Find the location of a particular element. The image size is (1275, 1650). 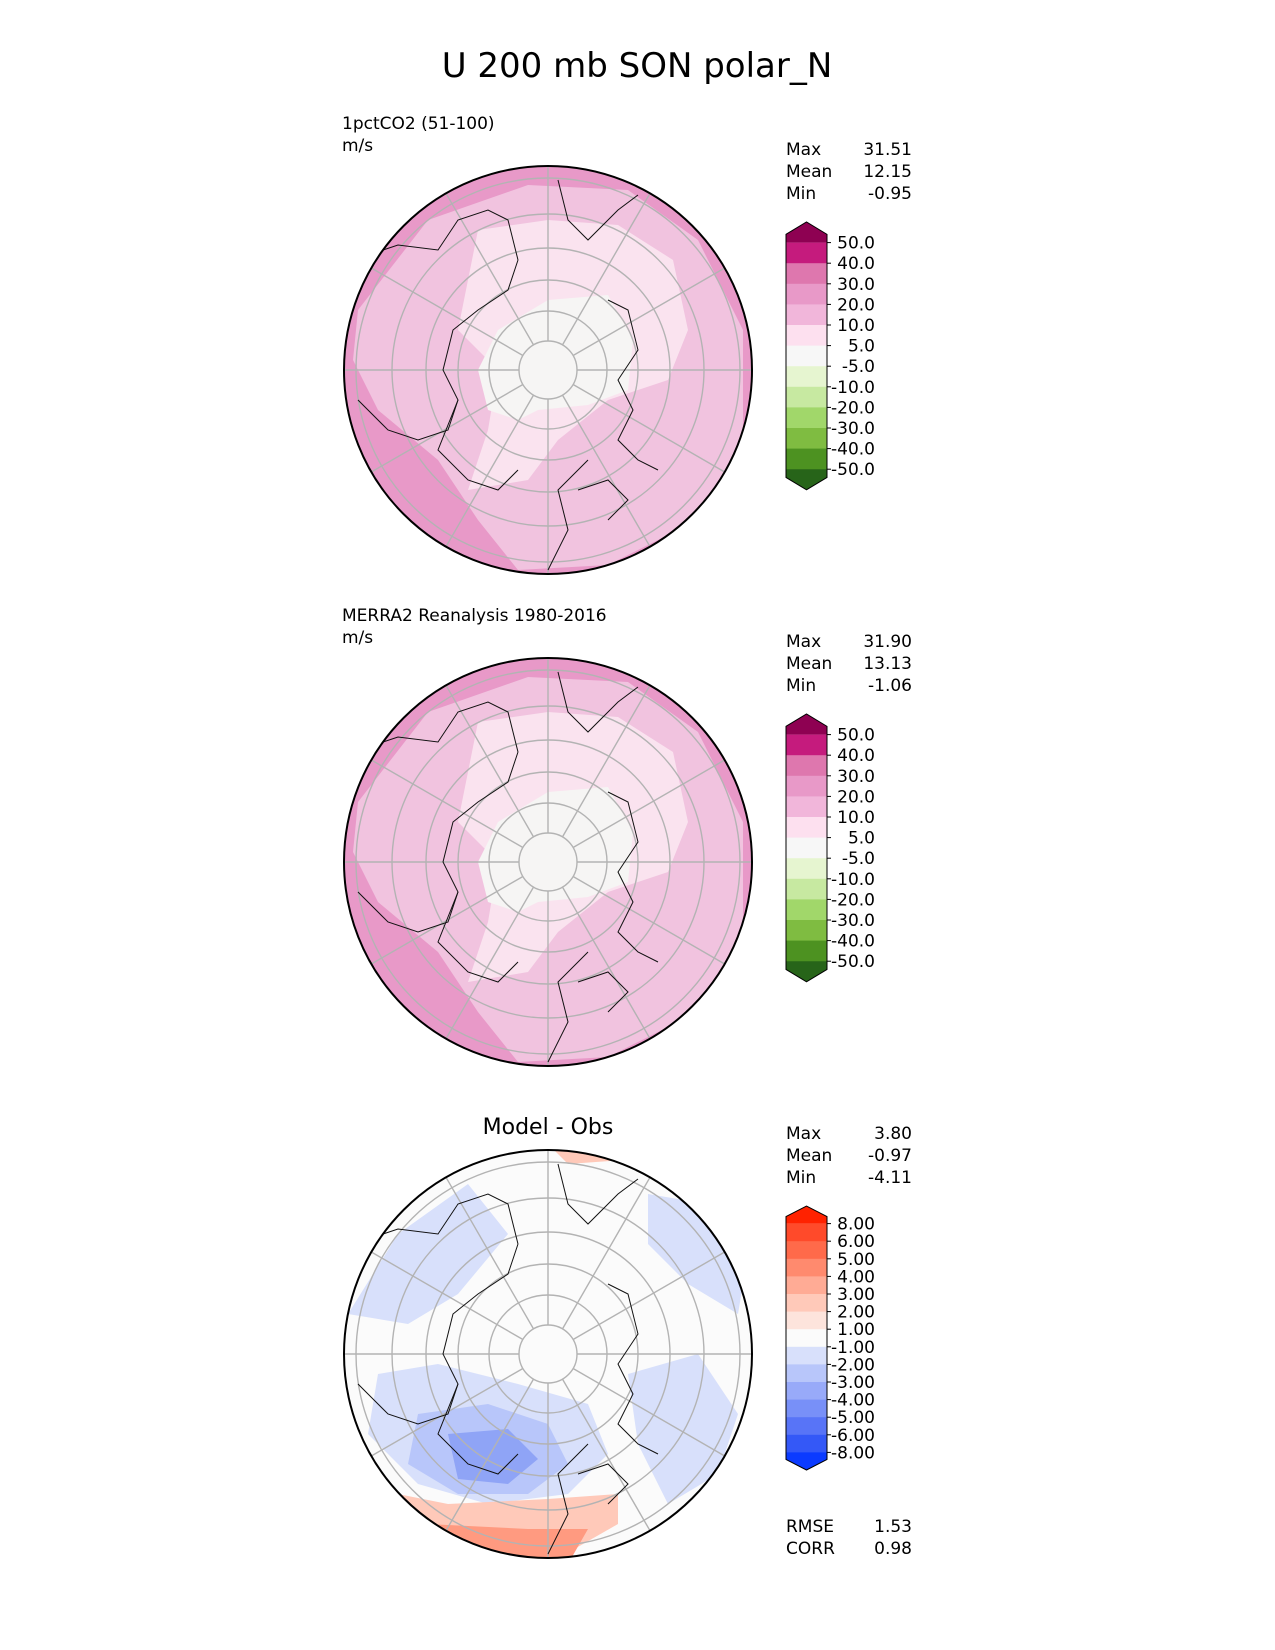

panel-diff-error-stats: RMSE 1.53 CORR 0.98 is located at coordinates (849, 1538).